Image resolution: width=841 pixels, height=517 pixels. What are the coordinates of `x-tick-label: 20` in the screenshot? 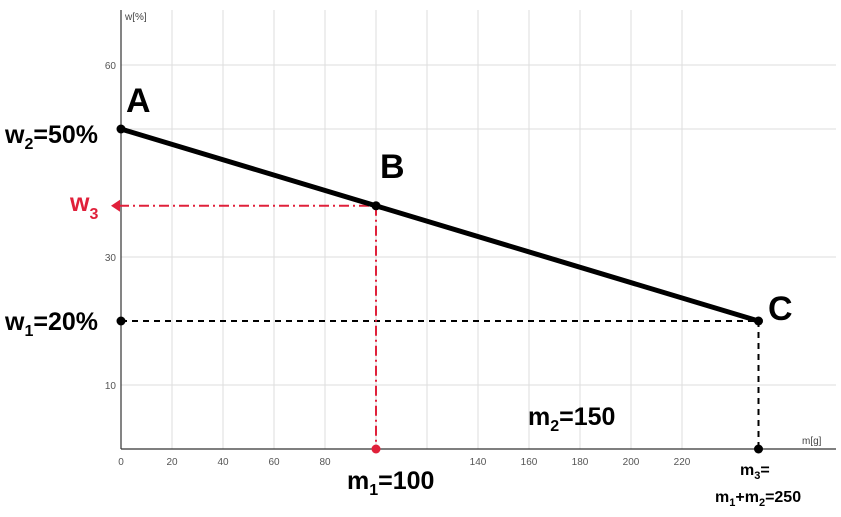 It's located at (172, 462).